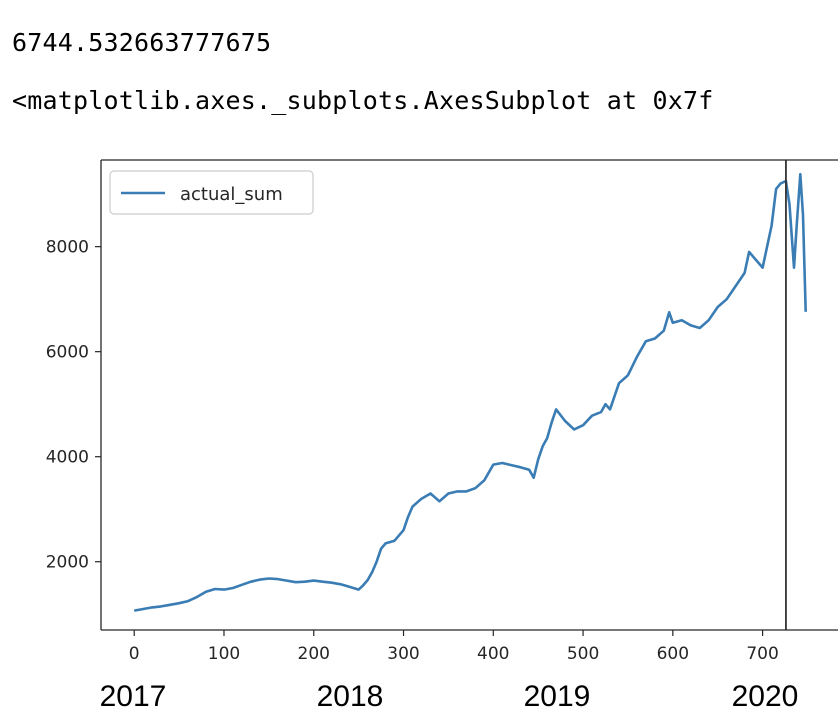 The height and width of the screenshot is (726, 838). I want to click on x-tick-label: 700, so click(762, 654).